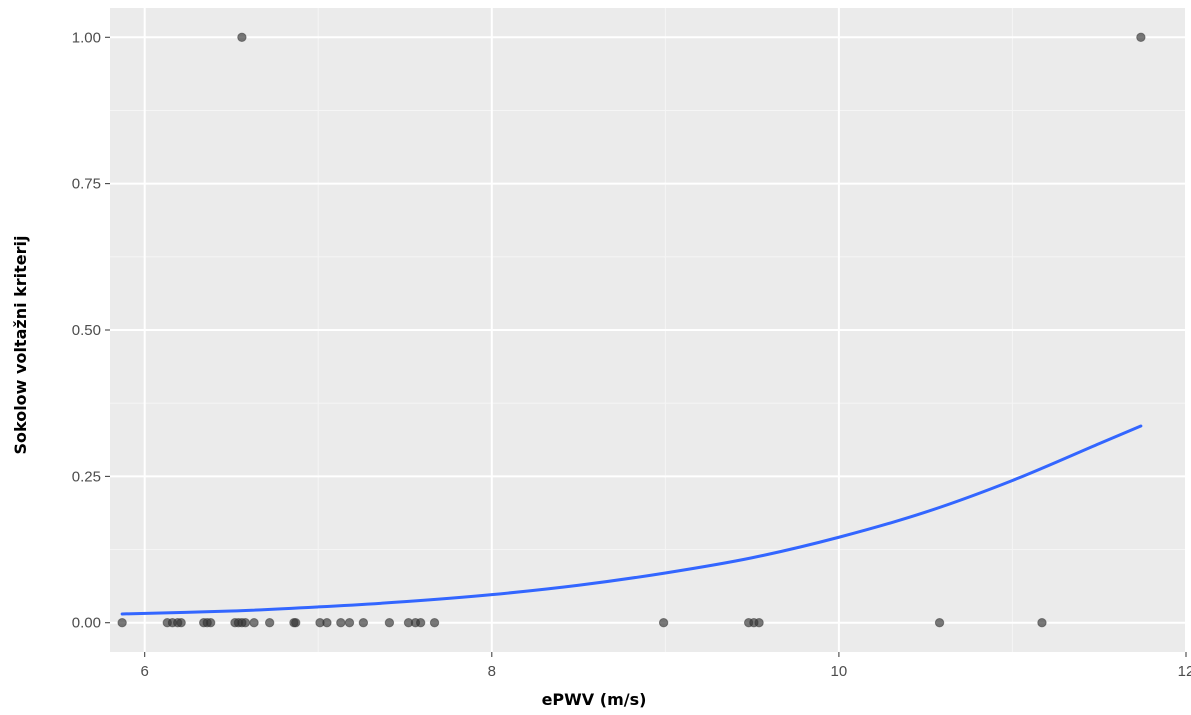 This screenshot has width=1191, height=715. Describe the element at coordinates (86, 623) in the screenshot. I see `y-tick-label: 0.00` at that location.